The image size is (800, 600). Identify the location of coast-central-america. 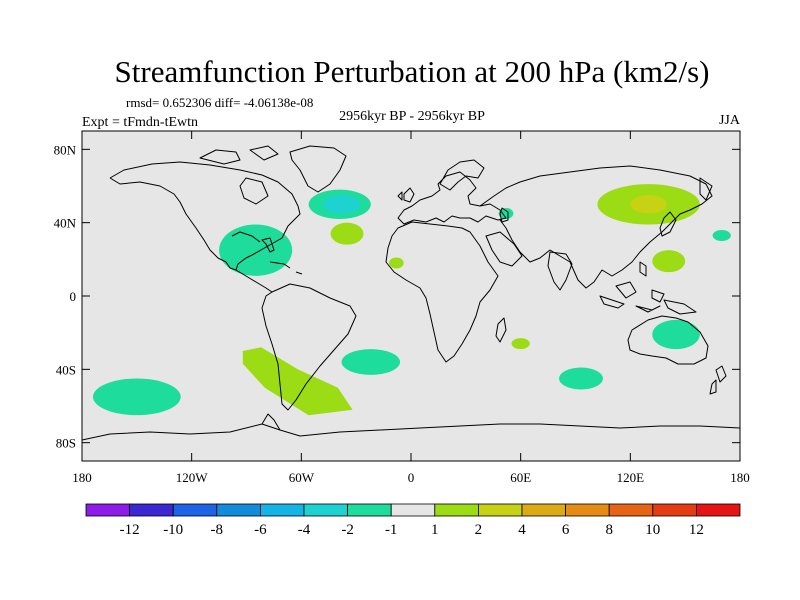
(254, 281).